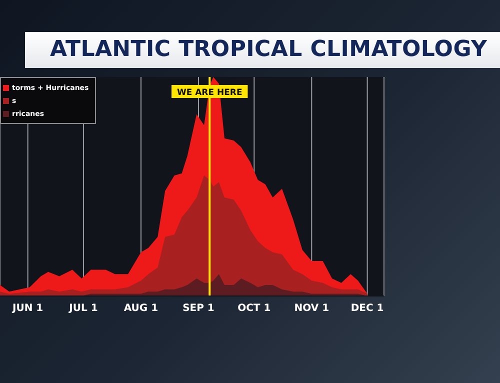 The image size is (500, 383). Describe the element at coordinates (198, 308) in the screenshot. I see `x-tick-label: SEP 1` at that location.